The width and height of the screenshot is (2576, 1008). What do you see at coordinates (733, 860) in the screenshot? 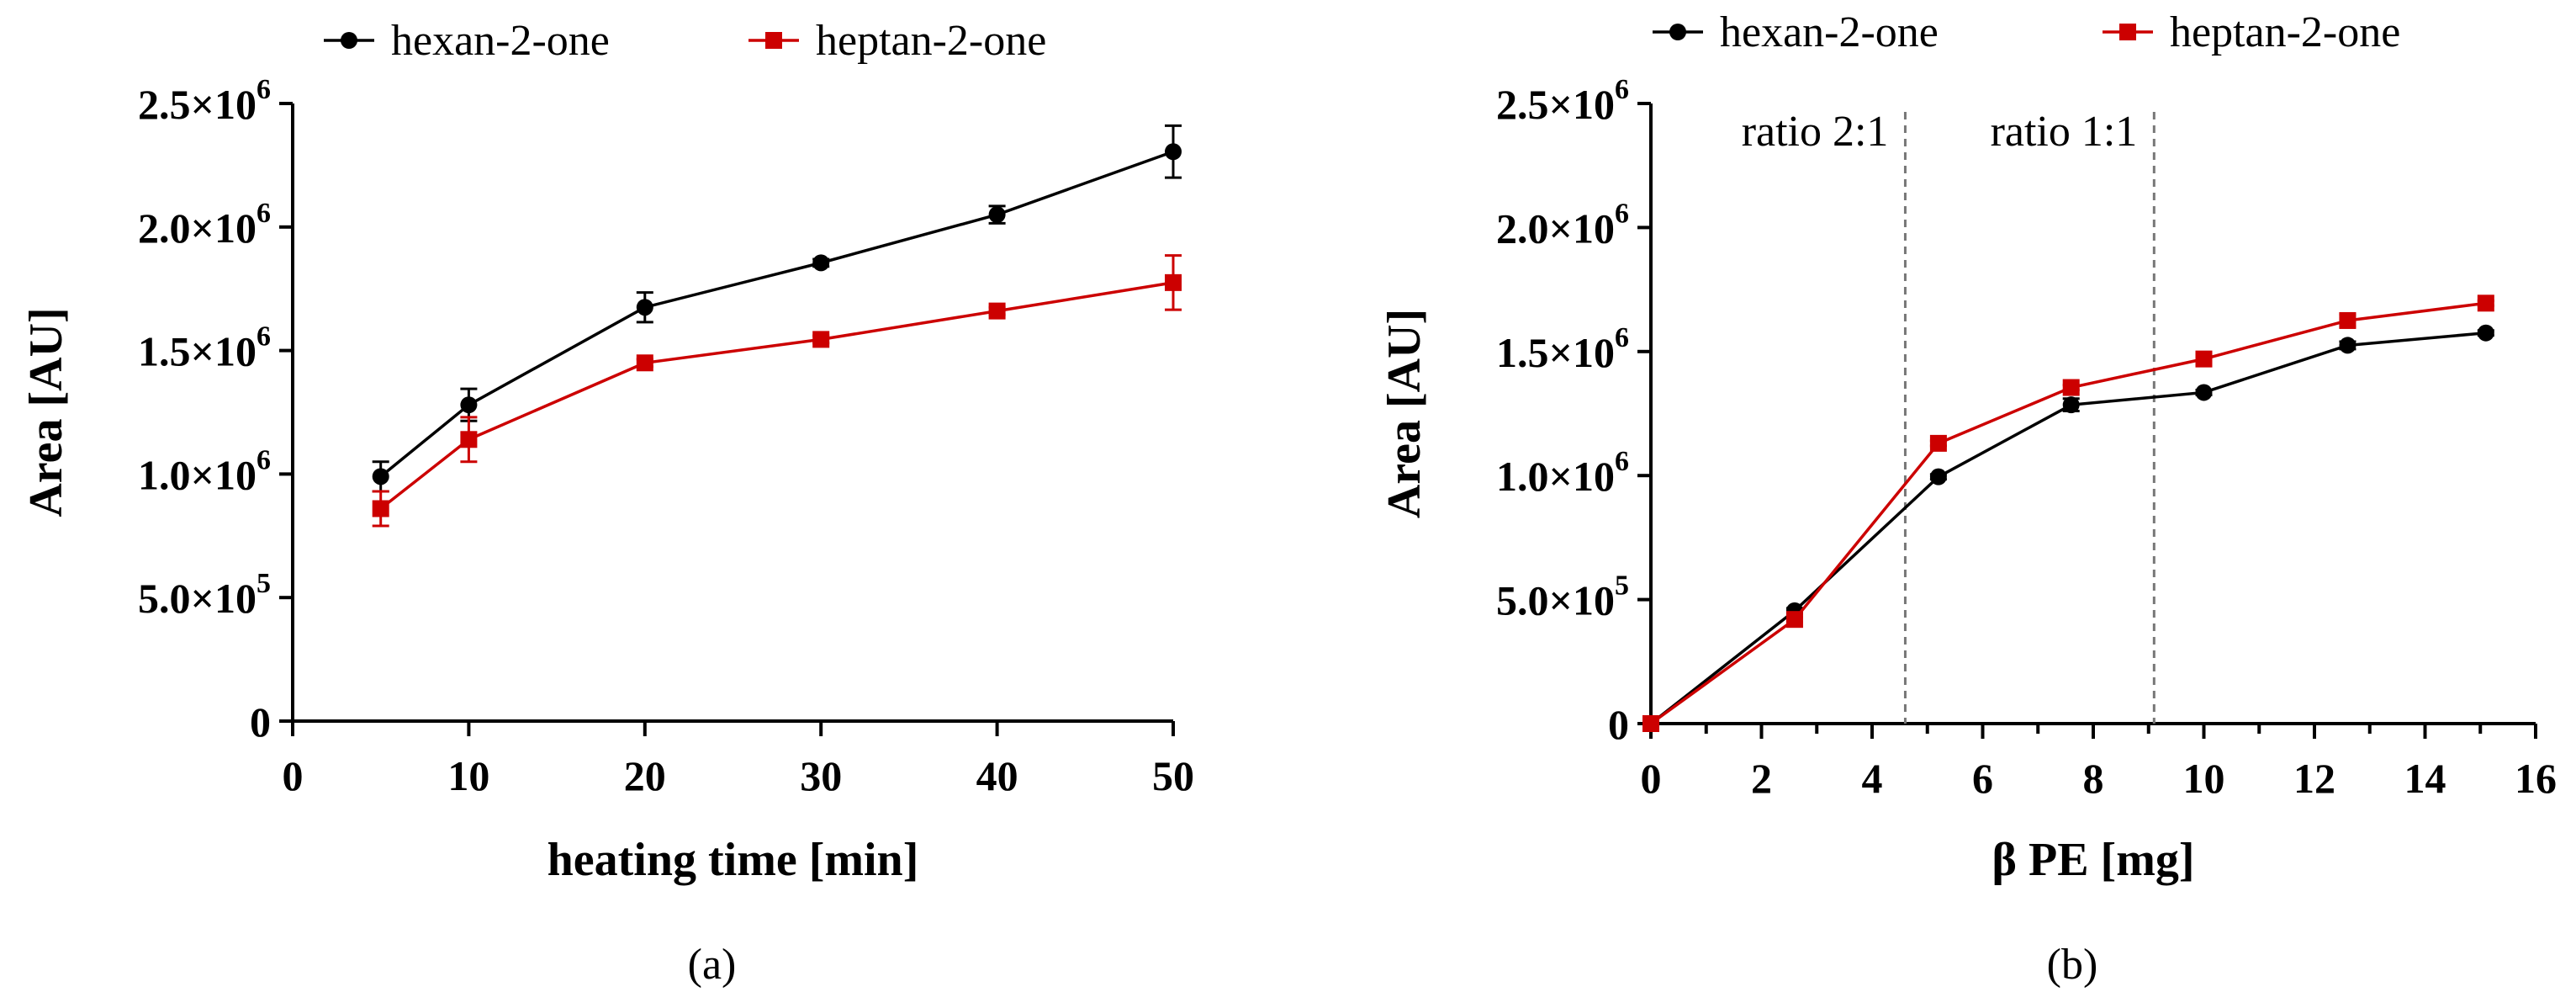
I see `x-axis-label: heating time [min]` at bounding box center [733, 860].